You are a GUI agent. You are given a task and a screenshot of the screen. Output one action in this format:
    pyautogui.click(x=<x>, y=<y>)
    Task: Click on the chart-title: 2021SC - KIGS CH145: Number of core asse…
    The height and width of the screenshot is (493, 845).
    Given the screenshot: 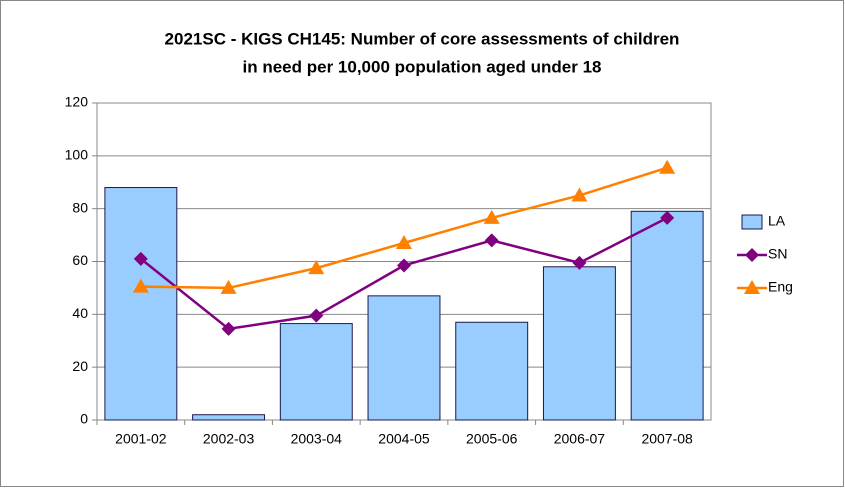 What is the action you would take?
    pyautogui.click(x=422, y=38)
    